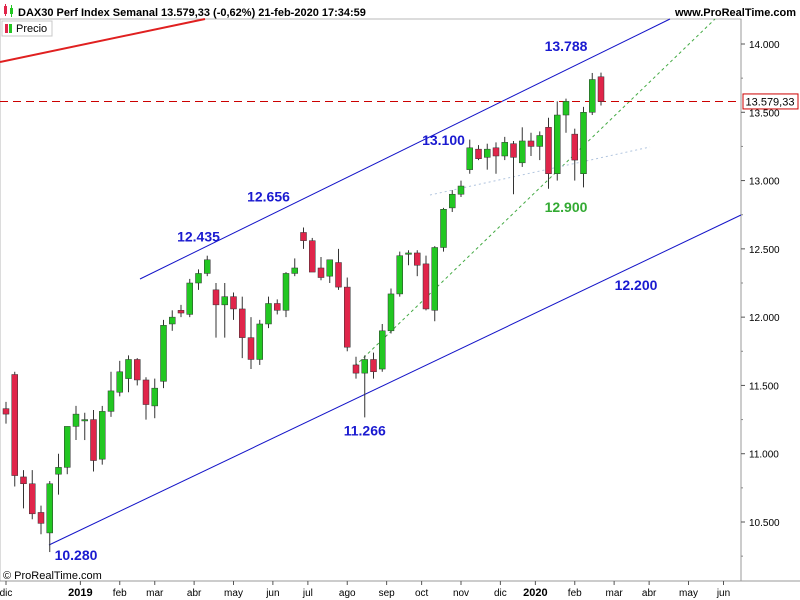 The height and width of the screenshot is (600, 800). Describe the element at coordinates (723, 593) in the screenshot. I see `x-tick-label: jun` at that location.